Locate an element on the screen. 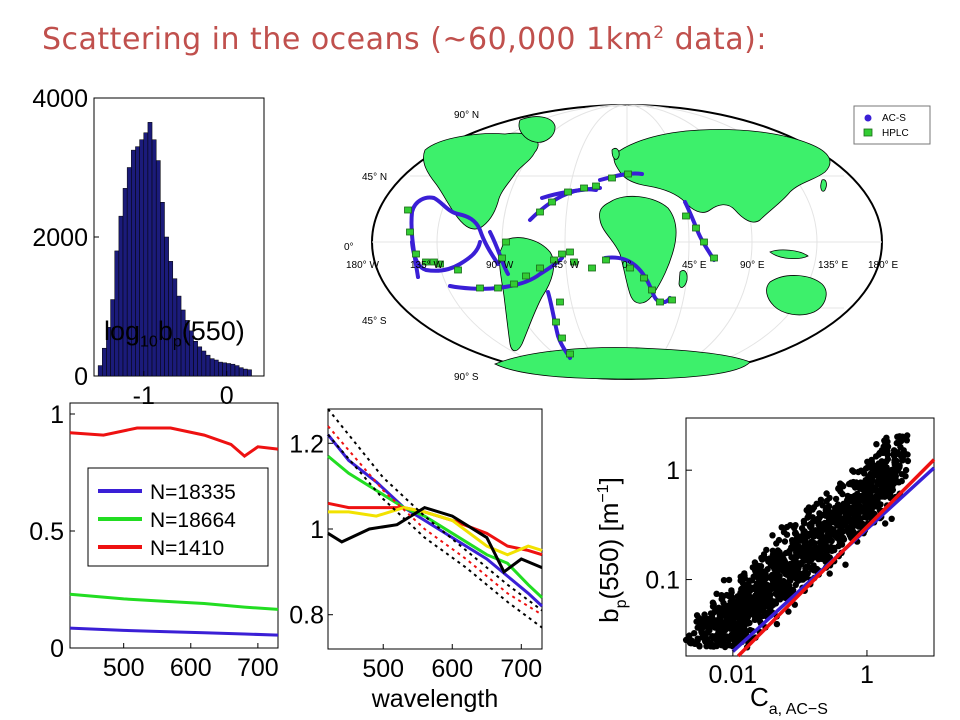 This screenshot has height=720, width=960. lat-label: 90° S is located at coordinates (466, 377).